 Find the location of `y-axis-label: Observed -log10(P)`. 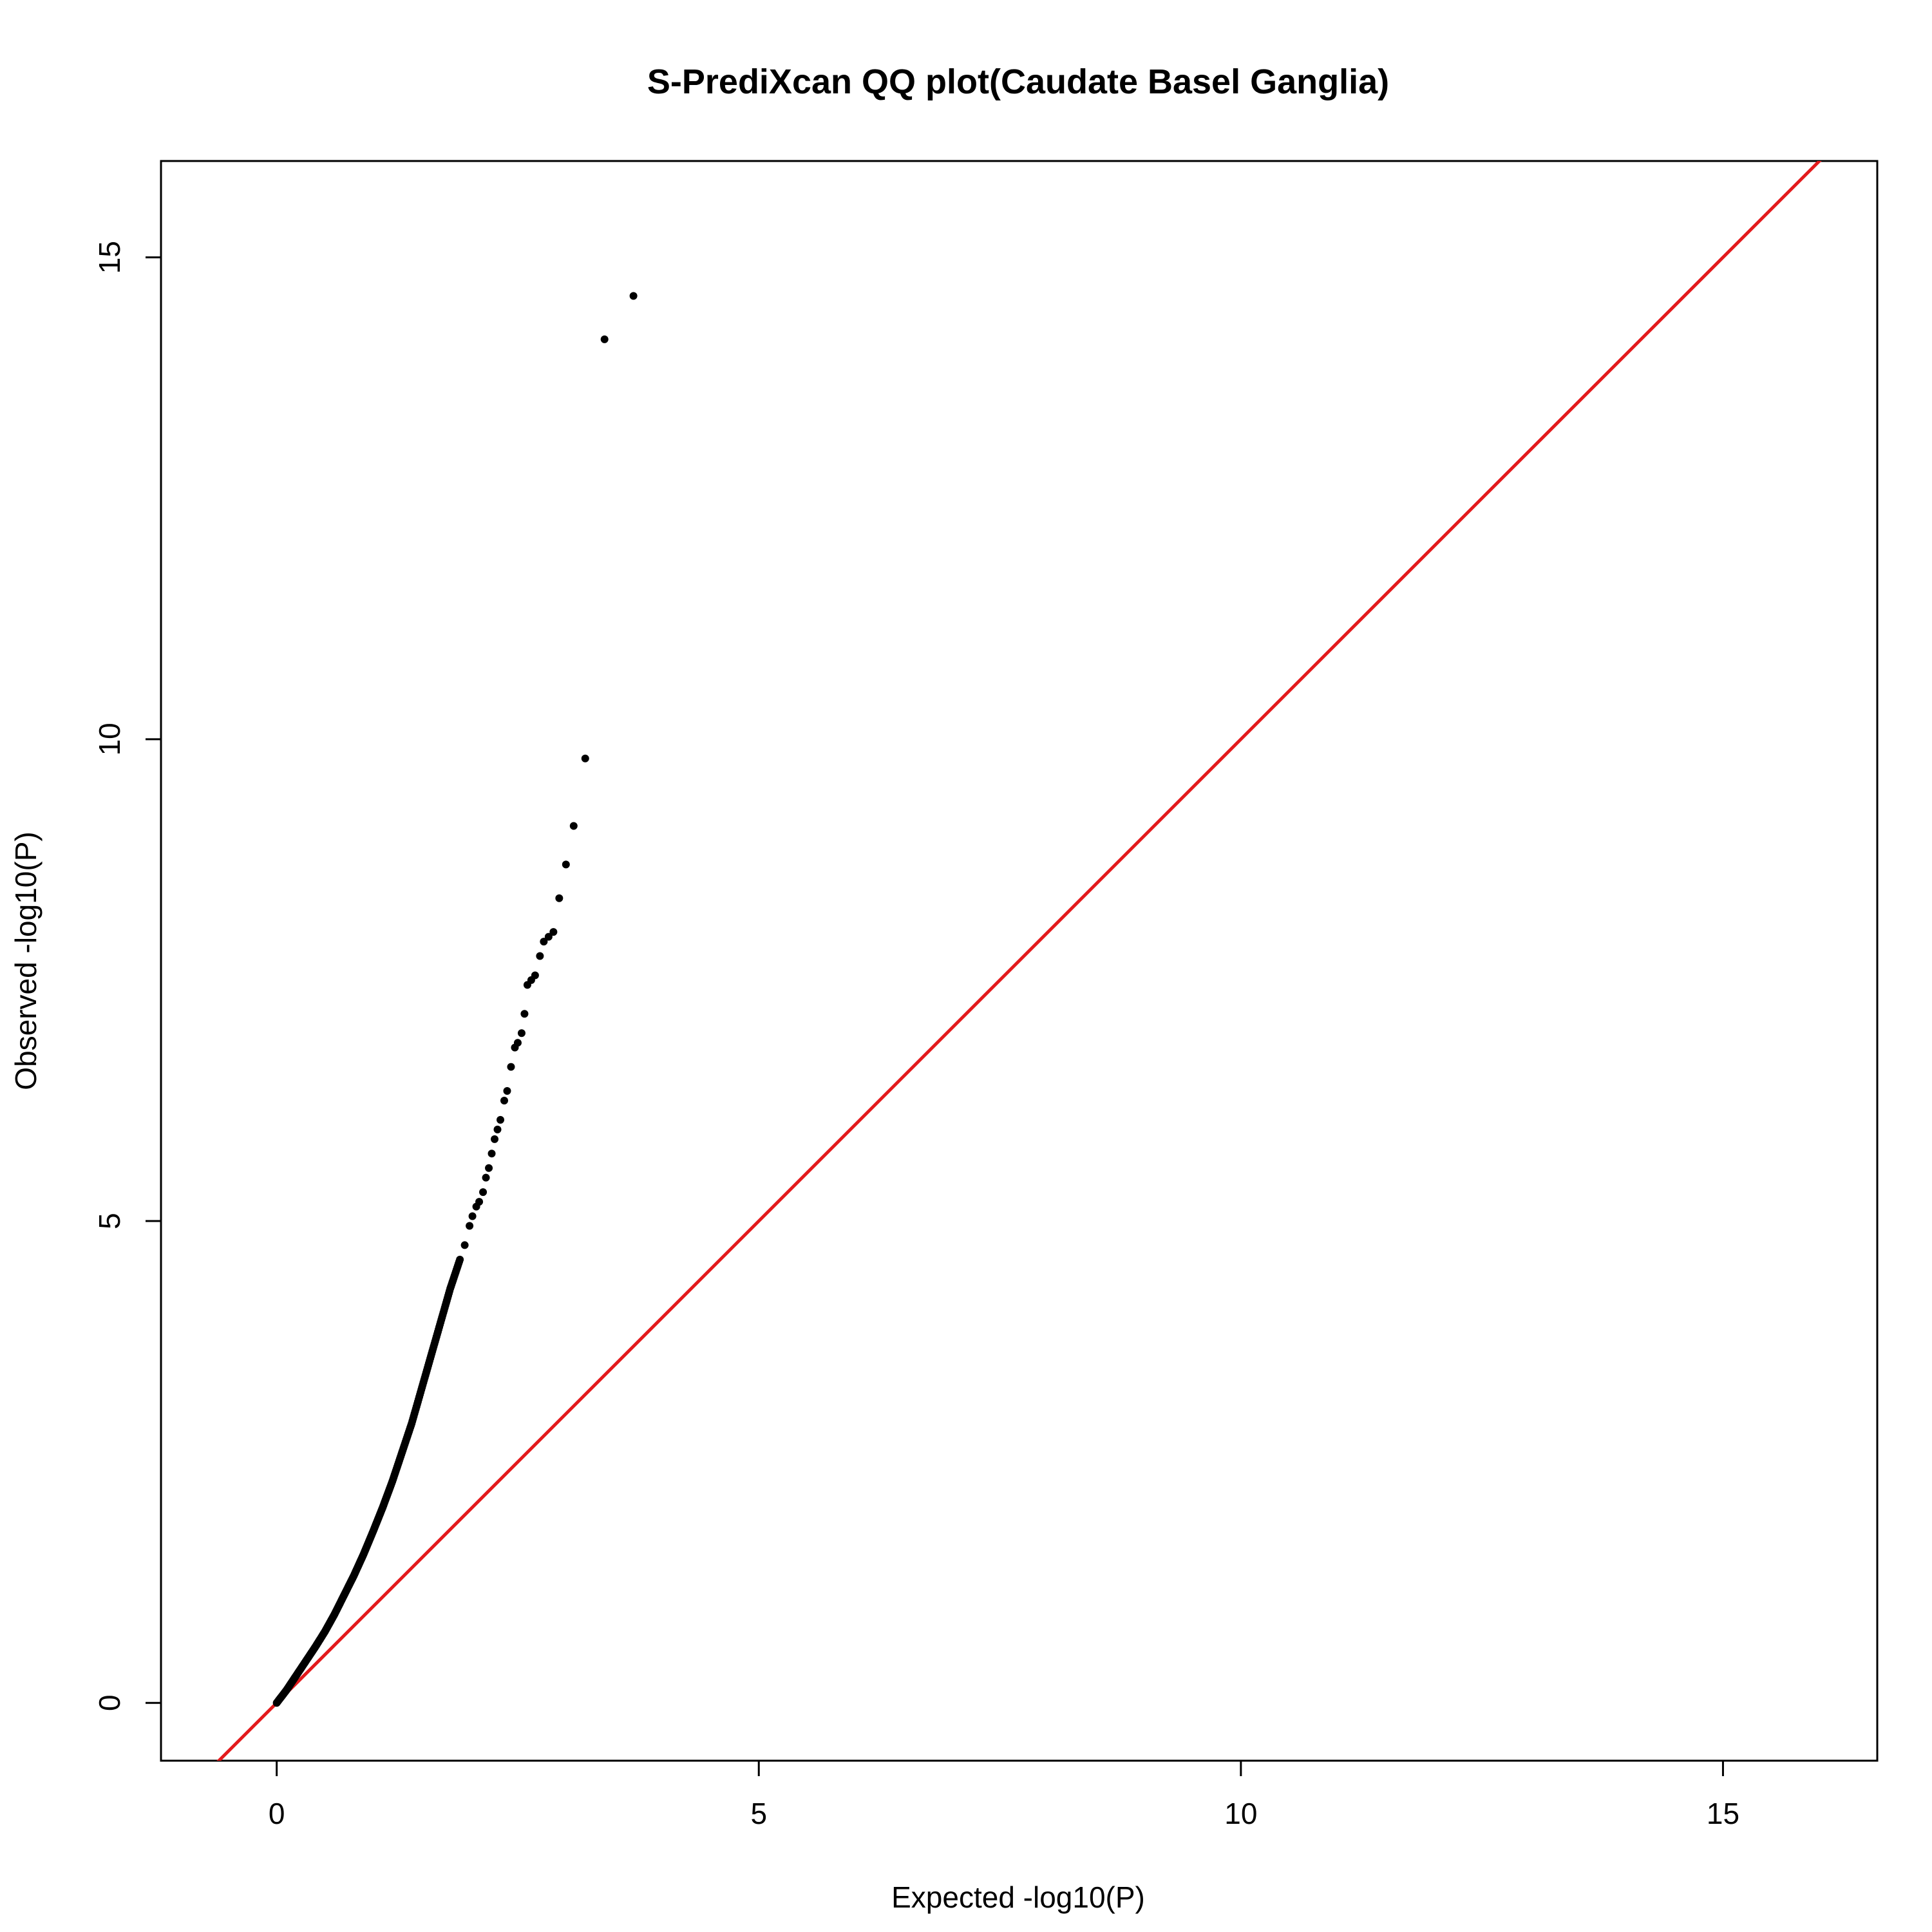

y-axis-label: Observed -log10(P) is located at coordinates (26, 961).